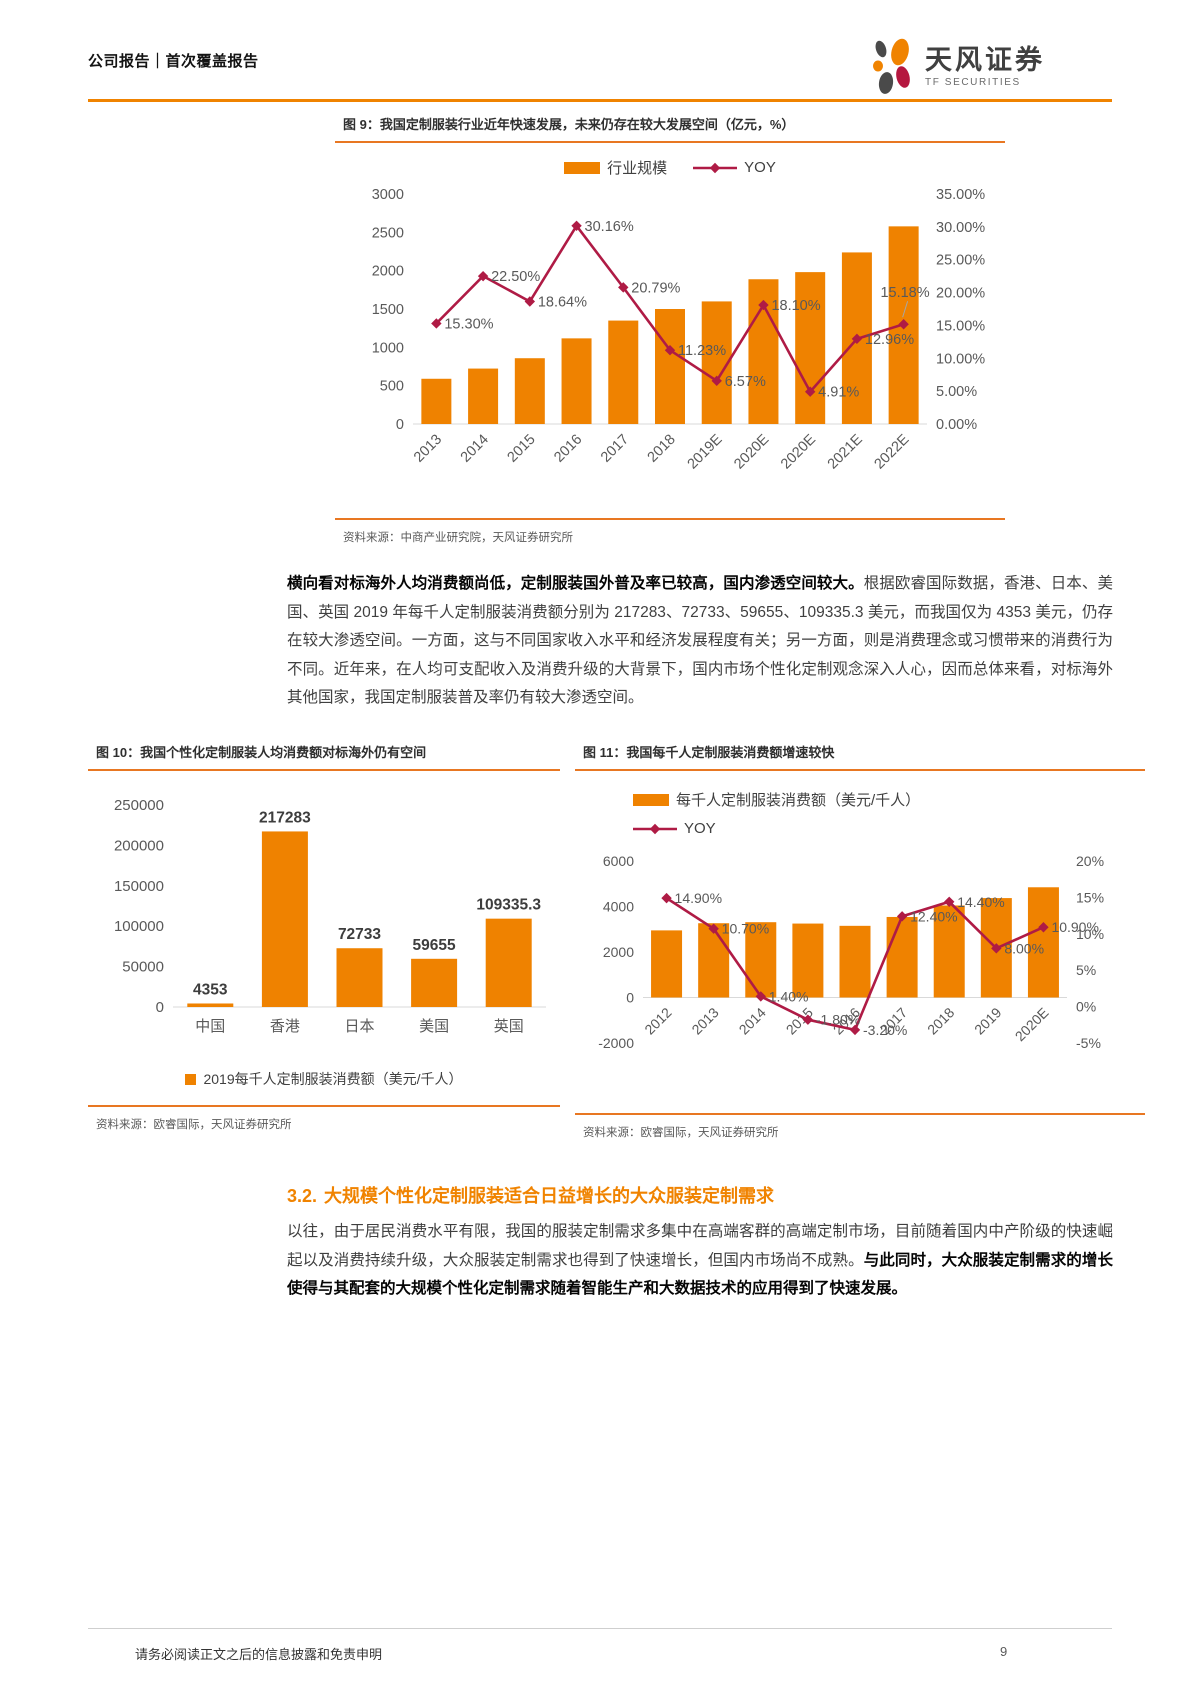 Image resolution: width=1200 pixels, height=1698 pixels. What do you see at coordinates (173, 61) in the screenshot?
I see `report-type-breadcrumb: 公司报告｜首次覆盖报告` at bounding box center [173, 61].